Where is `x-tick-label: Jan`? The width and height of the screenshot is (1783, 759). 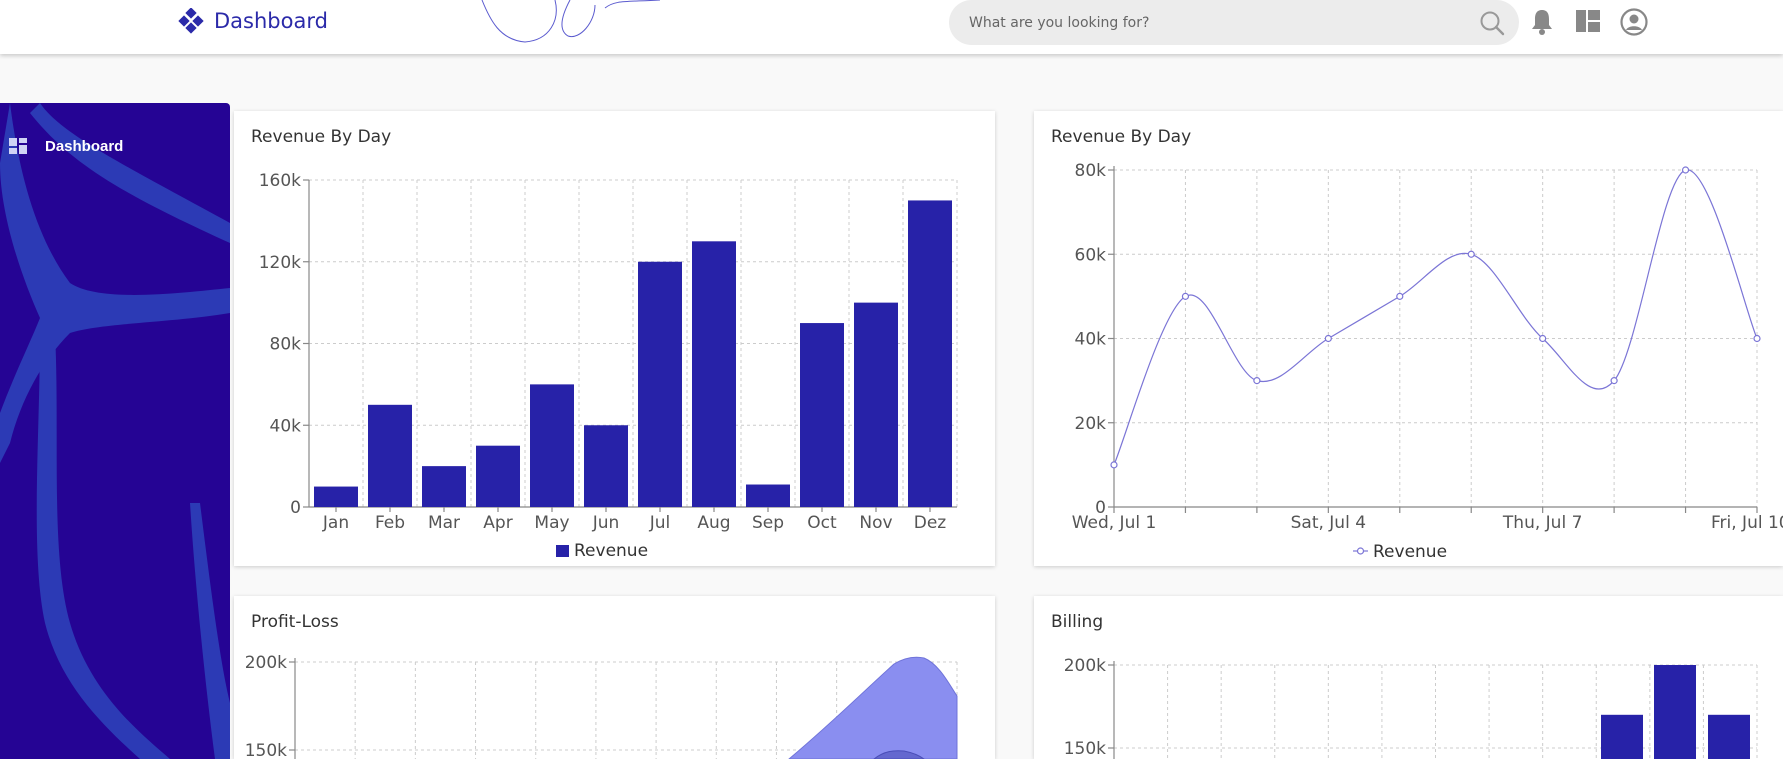 x-tick-label: Jan is located at coordinates (335, 523).